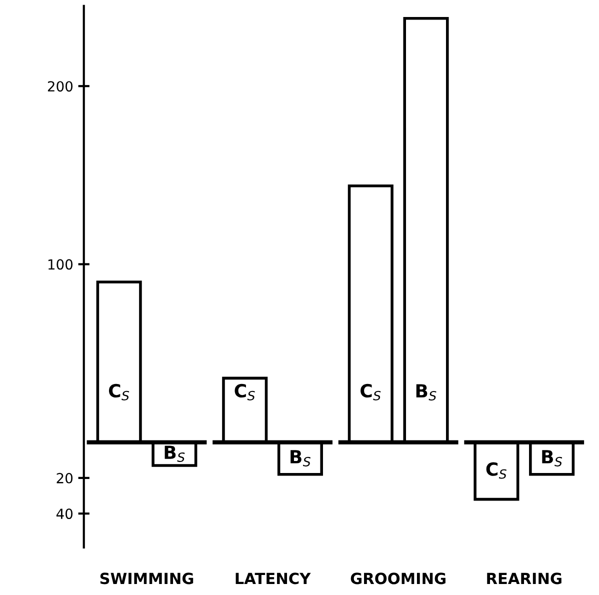 The width and height of the screenshot is (599, 595). I want to click on y-tick-label: 200, so click(60, 86).